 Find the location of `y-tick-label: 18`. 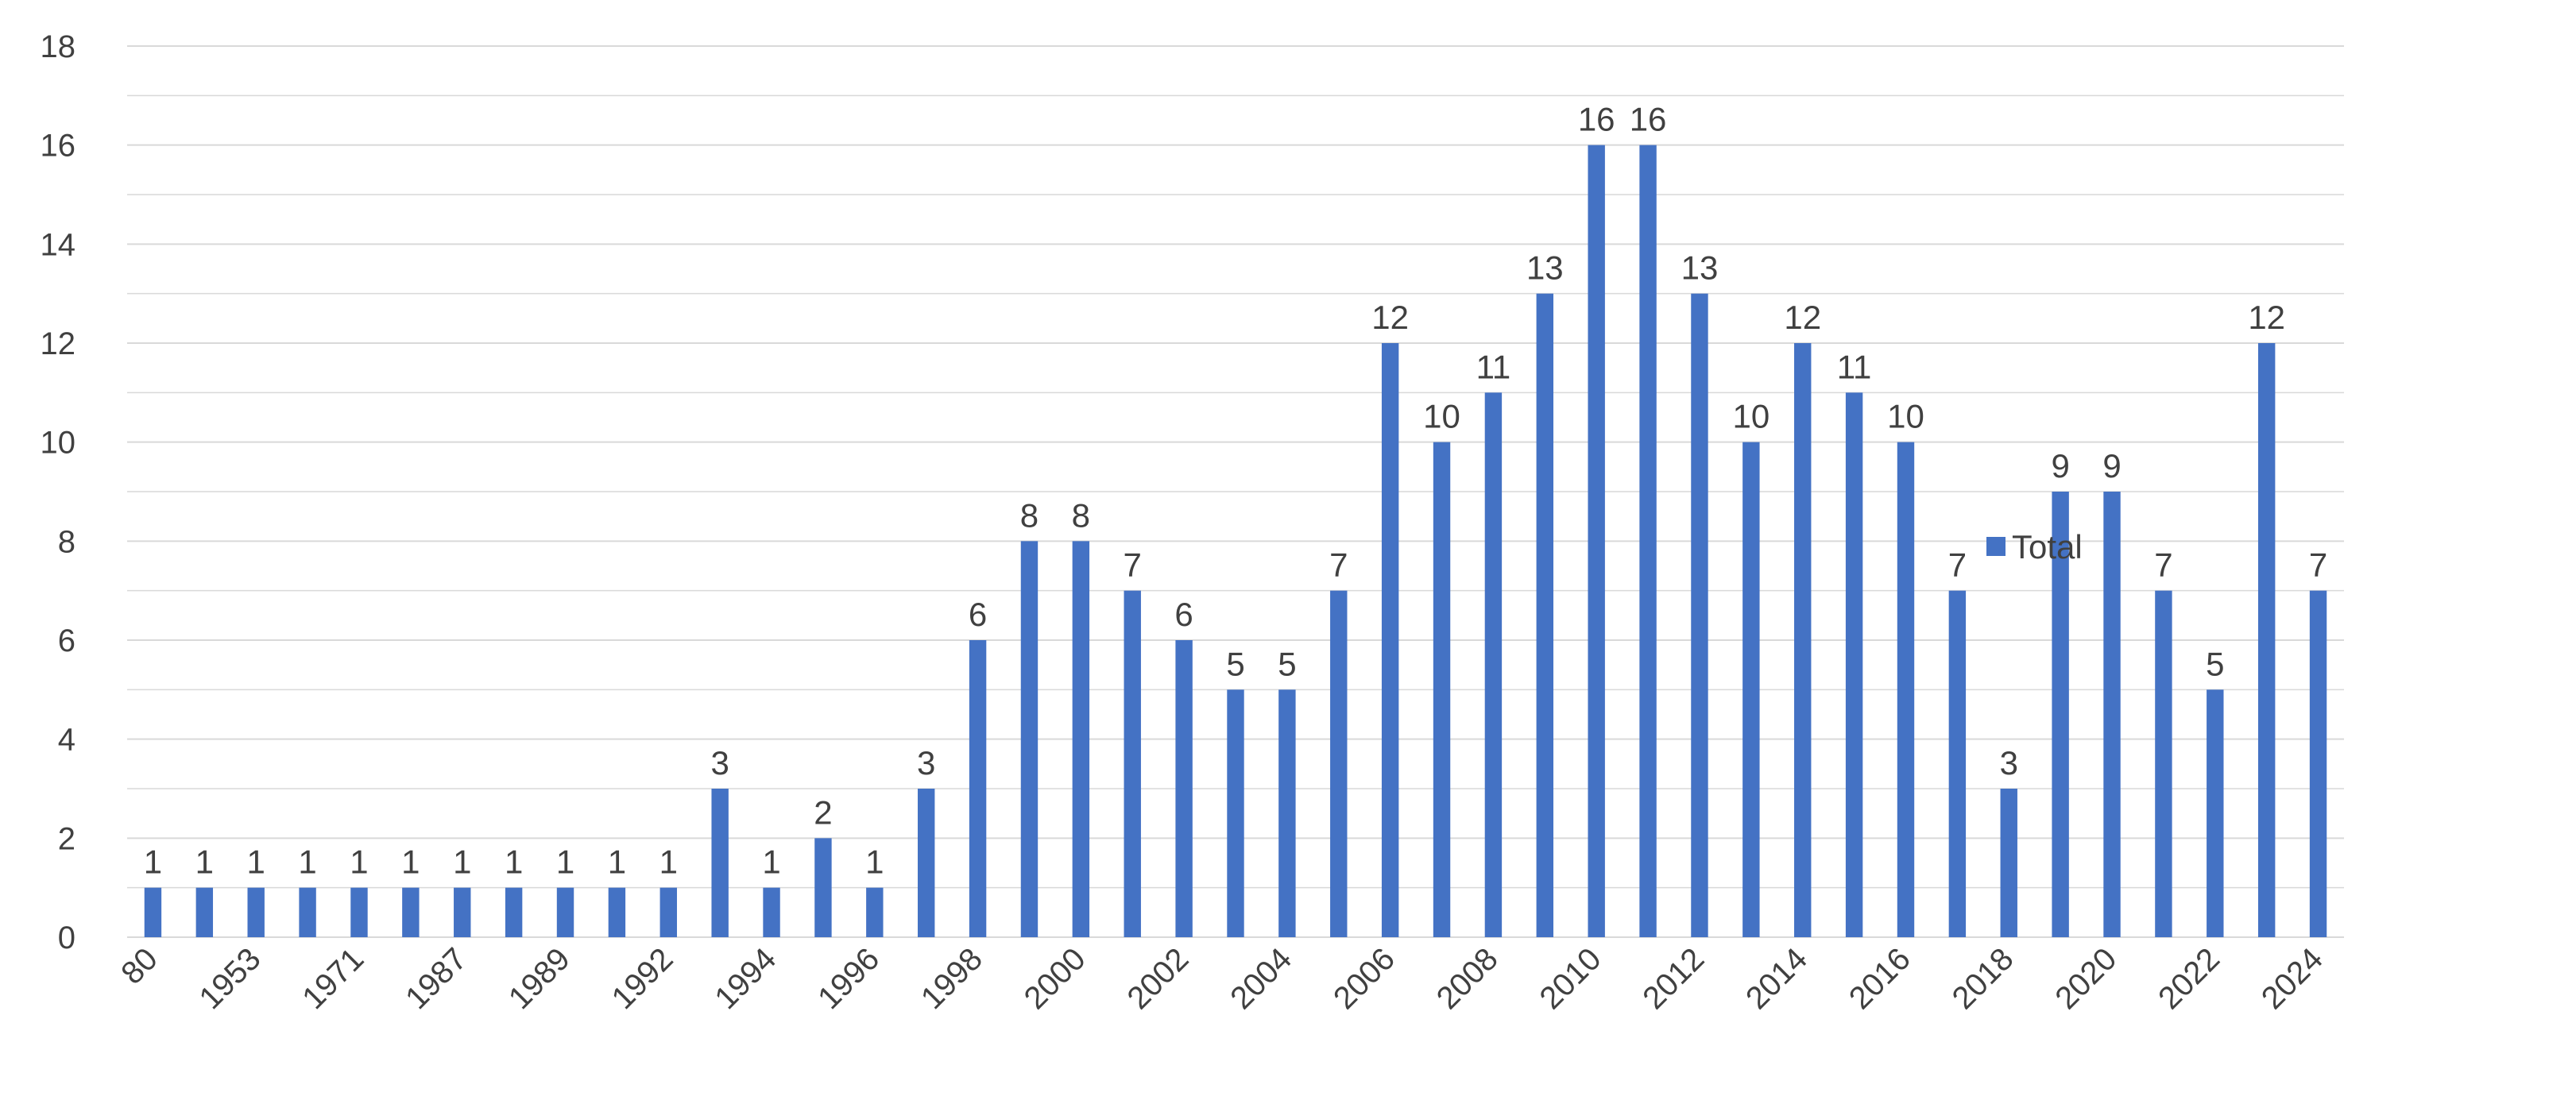

y-tick-label: 18 is located at coordinates (58, 46).